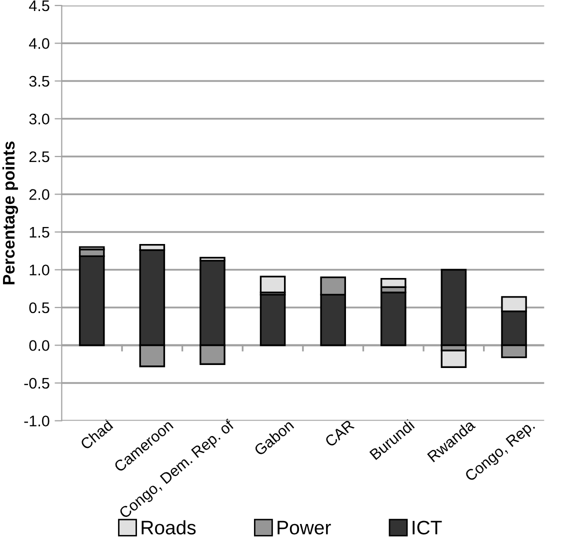 Image resolution: width=561 pixels, height=550 pixels. What do you see at coordinates (39, 308) in the screenshot?
I see `y-tick-label: 0.5` at bounding box center [39, 308].